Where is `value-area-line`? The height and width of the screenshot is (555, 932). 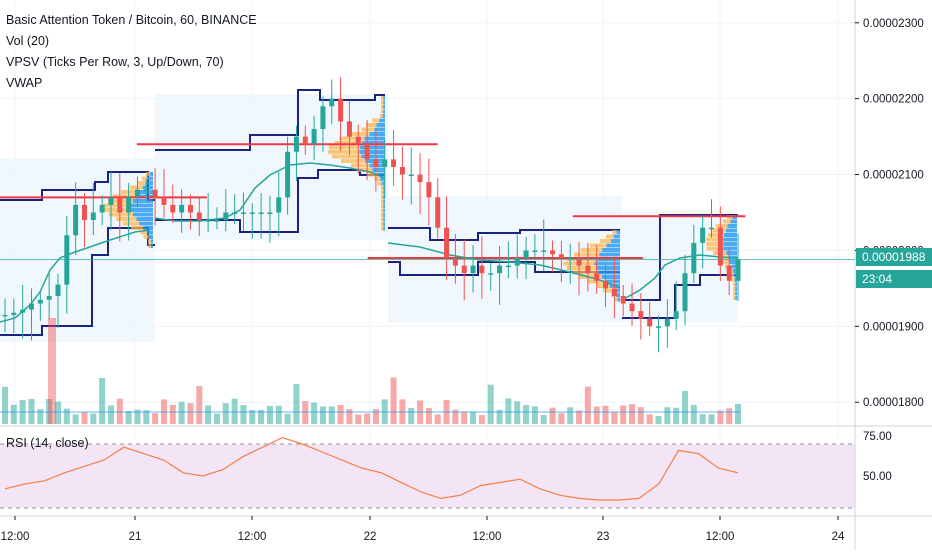
value-area-line is located at coordinates (504, 268).